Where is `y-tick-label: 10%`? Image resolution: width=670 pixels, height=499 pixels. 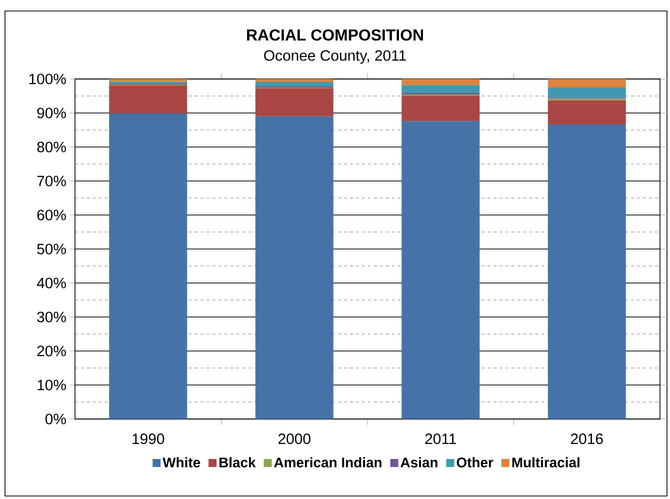
y-tick-label: 10% is located at coordinates (52, 385).